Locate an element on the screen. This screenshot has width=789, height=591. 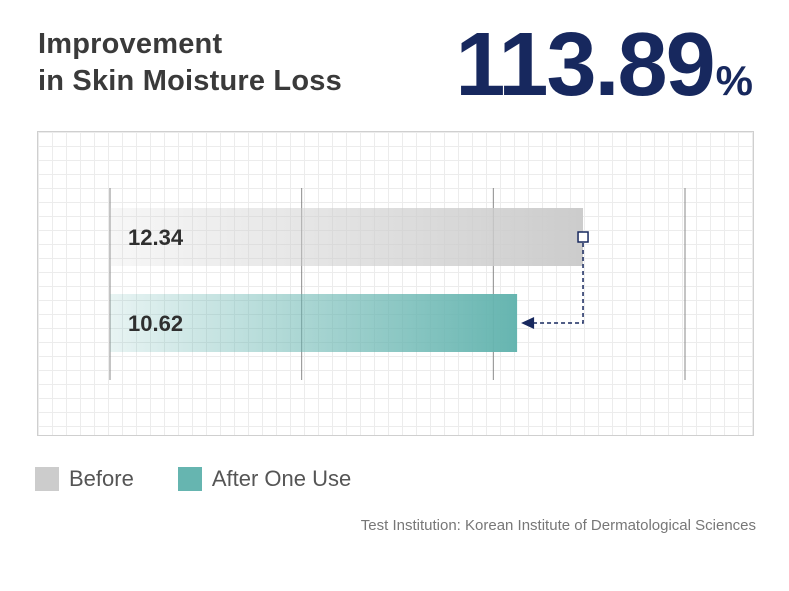
bar-before is located at coordinates (347, 237).